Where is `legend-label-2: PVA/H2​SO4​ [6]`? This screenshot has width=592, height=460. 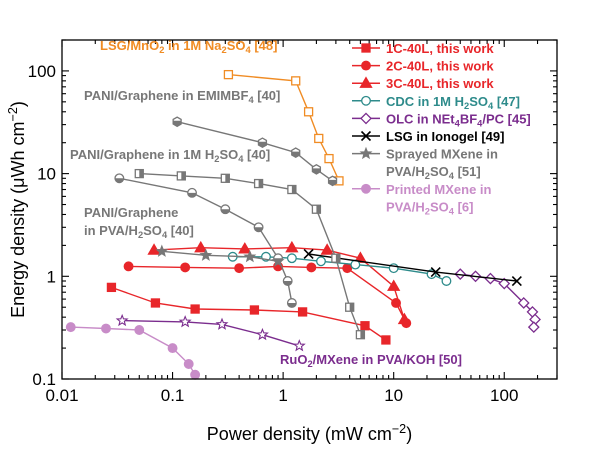
legend-label-2: PVA/H2​SO4​ [6] is located at coordinates (429, 207).